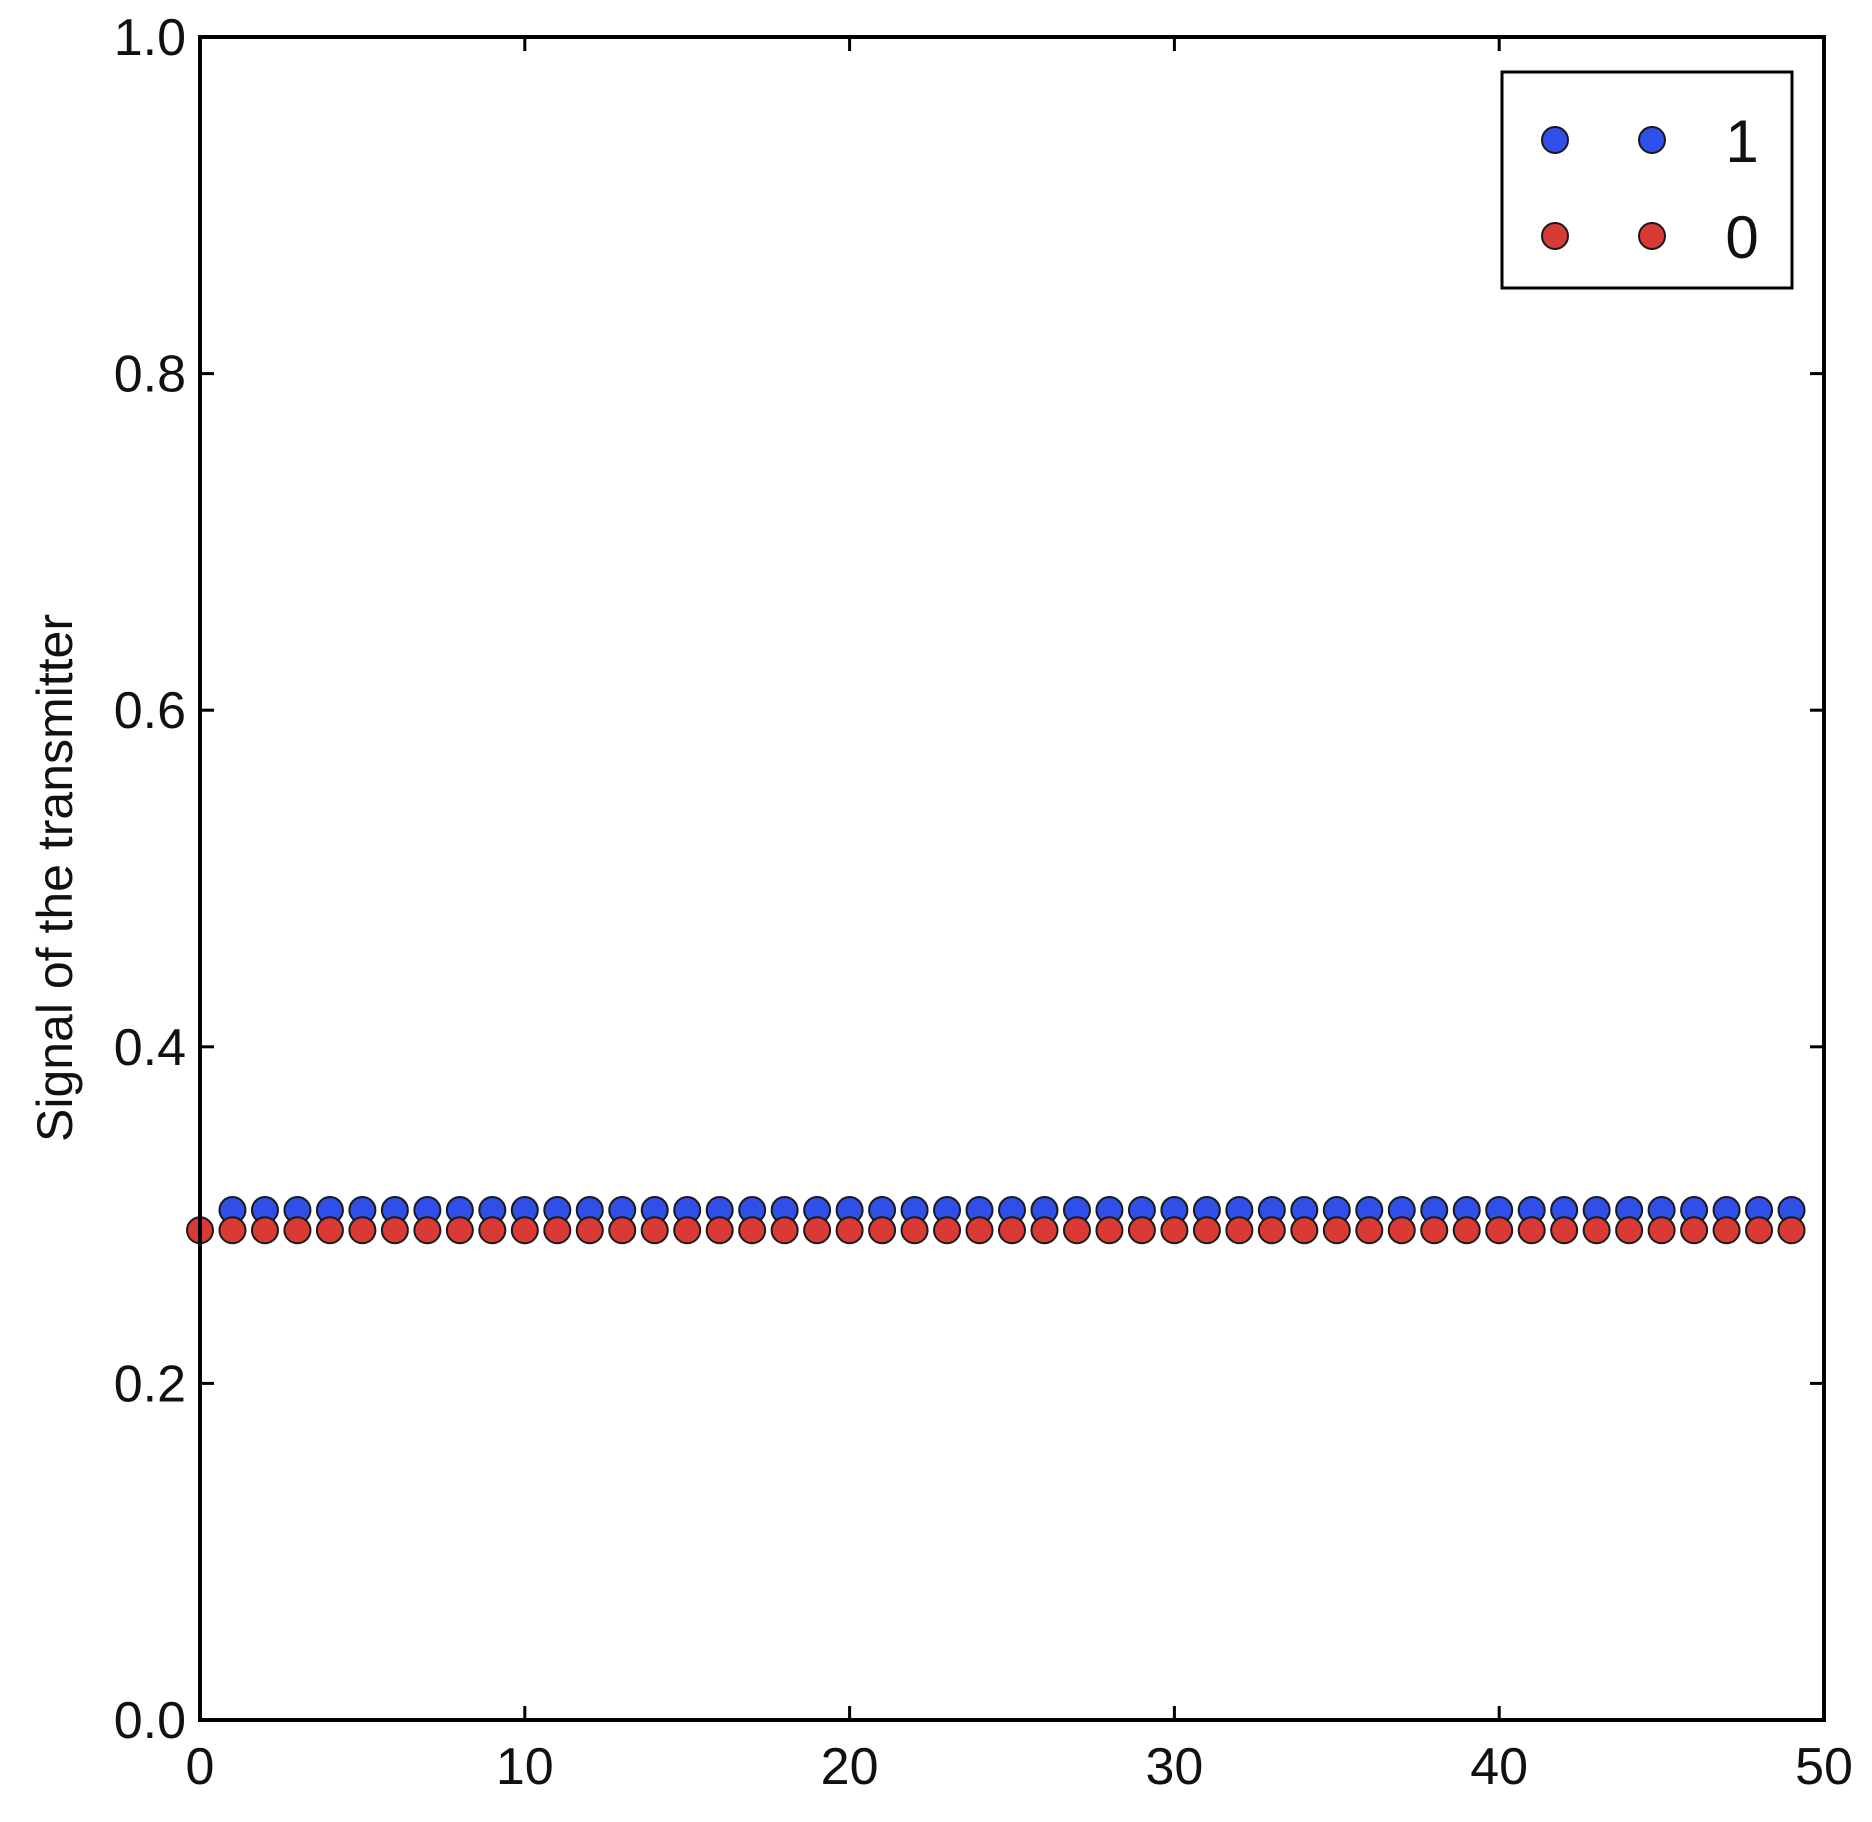 The width and height of the screenshot is (1872, 1822). Describe the element at coordinates (1174, 1767) in the screenshot. I see `x-tick-label: 30` at that location.